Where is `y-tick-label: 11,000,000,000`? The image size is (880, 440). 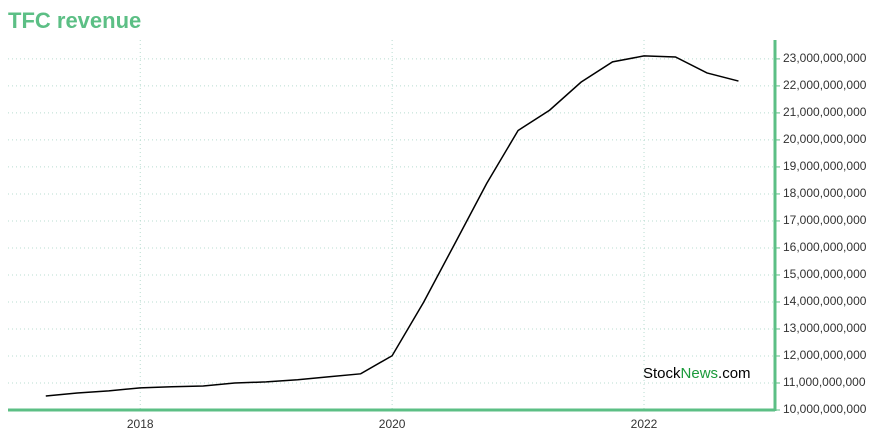 y-tick-label: 11,000,000,000 is located at coordinates (824, 382).